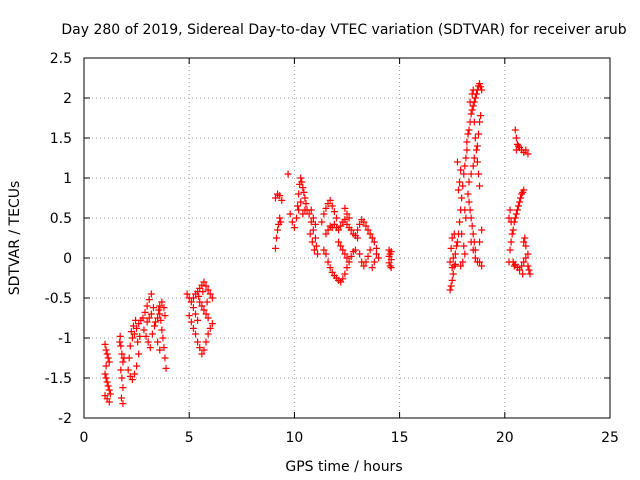 The image size is (640, 480). Describe the element at coordinates (505, 438) in the screenshot. I see `x-tick-label: 20` at that location.